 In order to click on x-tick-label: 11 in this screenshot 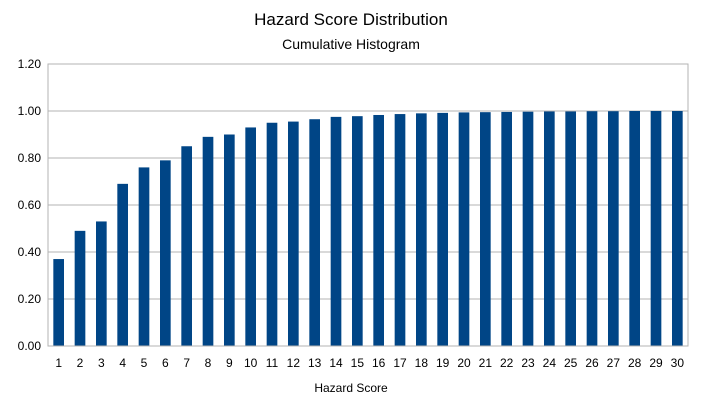, I will do `click(272, 363)`.